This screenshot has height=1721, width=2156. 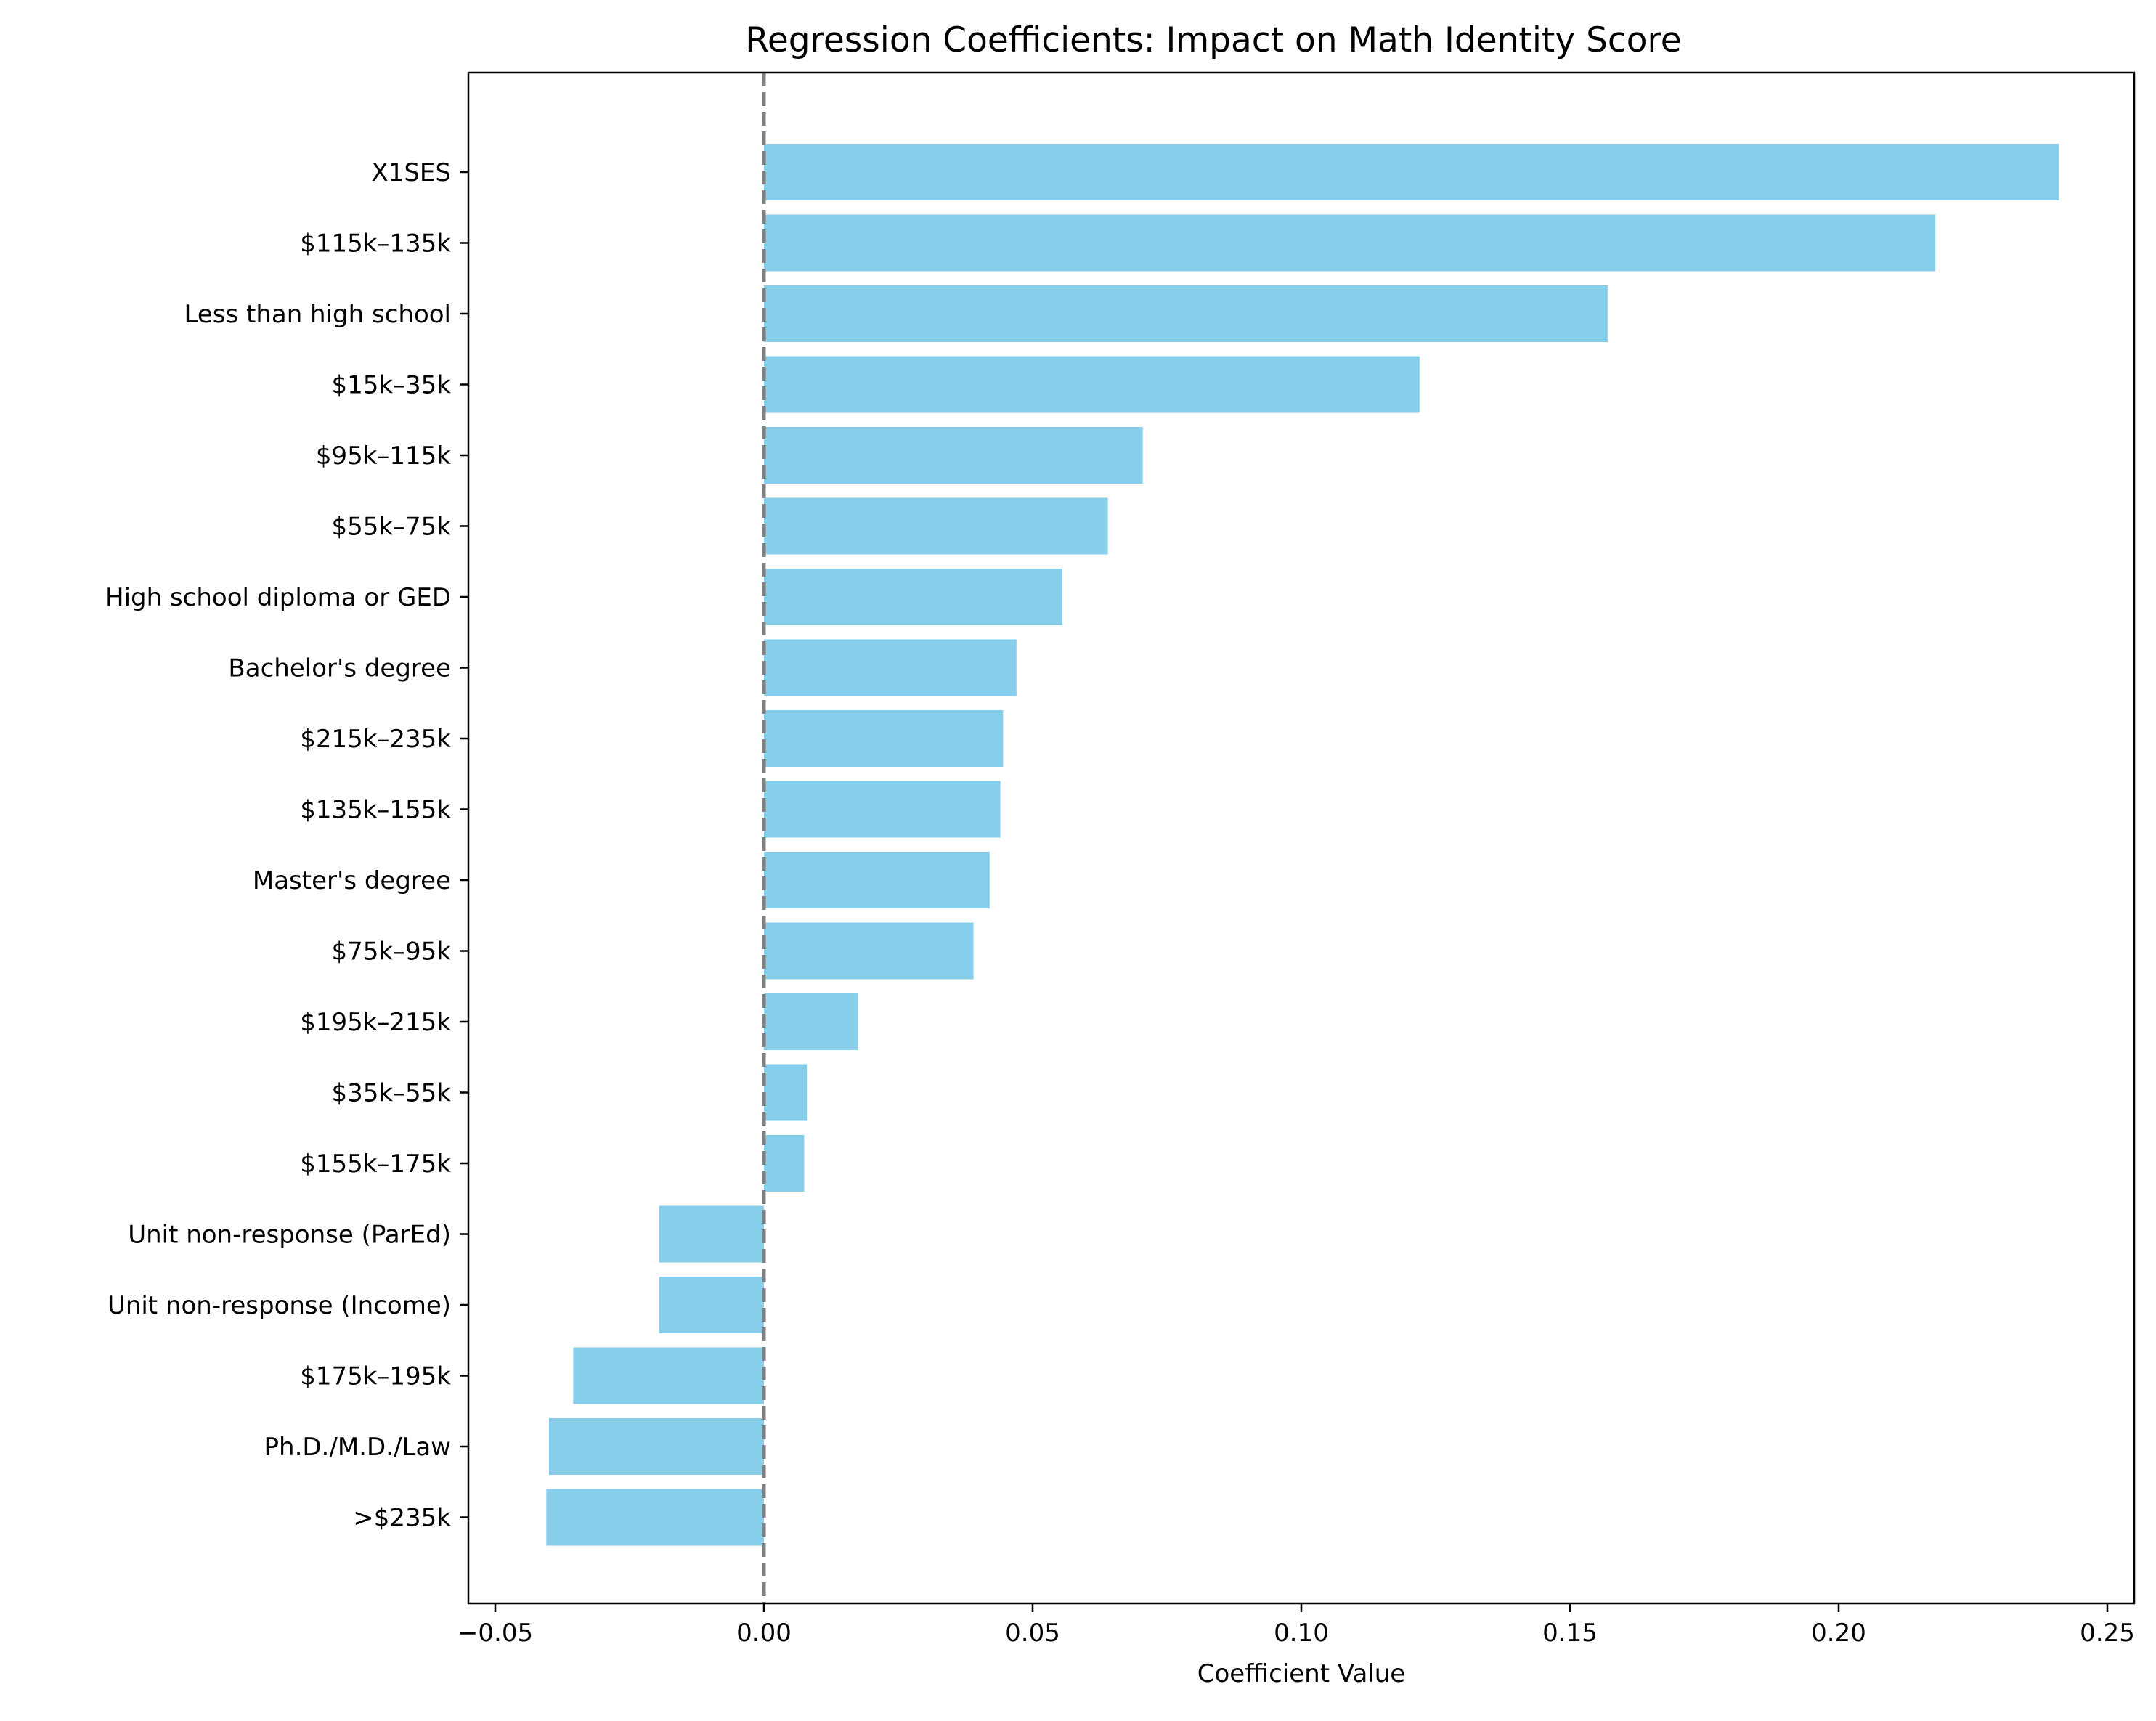 What do you see at coordinates (495, 1633) in the screenshot?
I see `x-tick-label: −0.05` at bounding box center [495, 1633].